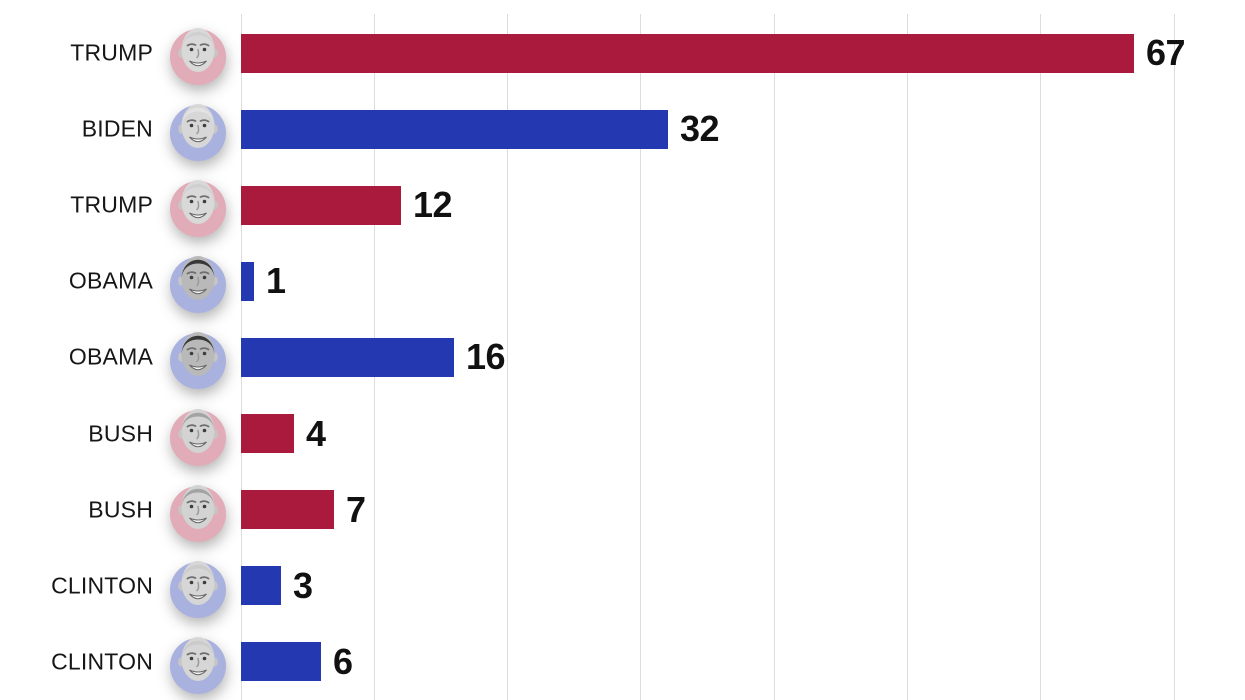 The width and height of the screenshot is (1245, 700). I want to click on chart-row: OBAMA 1, so click(622, 281).